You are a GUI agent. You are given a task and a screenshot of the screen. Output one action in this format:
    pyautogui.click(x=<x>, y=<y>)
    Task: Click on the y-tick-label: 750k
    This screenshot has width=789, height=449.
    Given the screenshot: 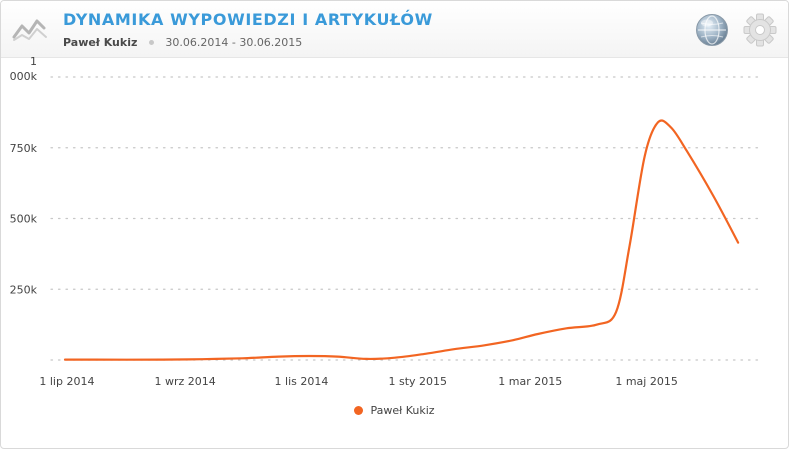 What is the action you would take?
    pyautogui.click(x=24, y=148)
    